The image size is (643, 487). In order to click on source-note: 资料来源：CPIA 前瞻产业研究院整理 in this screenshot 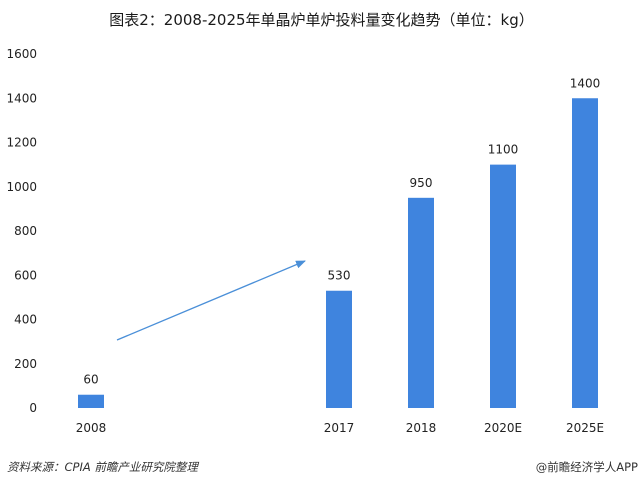, I will do `click(102, 467)`.